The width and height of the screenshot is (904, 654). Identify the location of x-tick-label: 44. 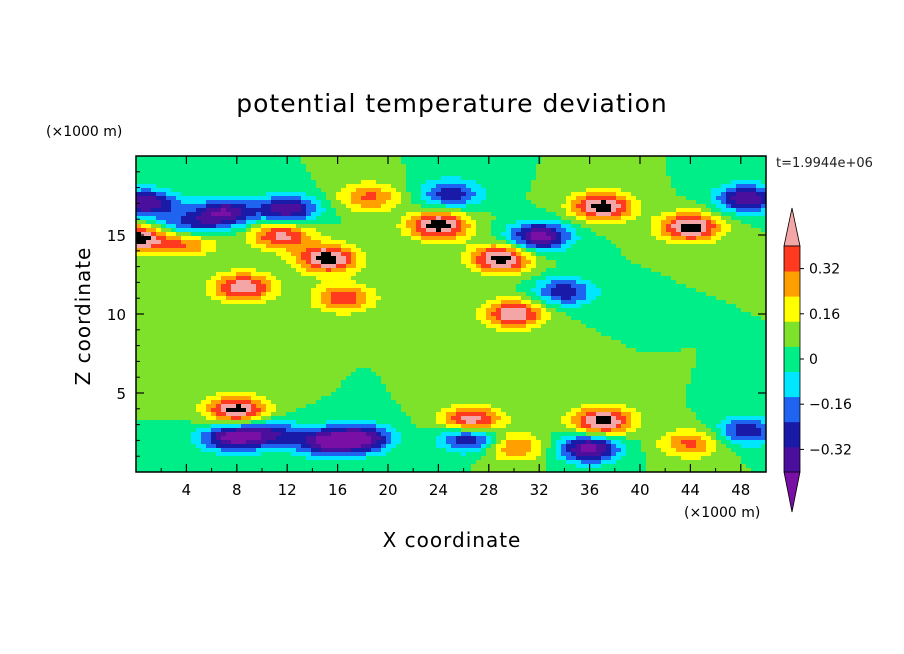
(690, 490).